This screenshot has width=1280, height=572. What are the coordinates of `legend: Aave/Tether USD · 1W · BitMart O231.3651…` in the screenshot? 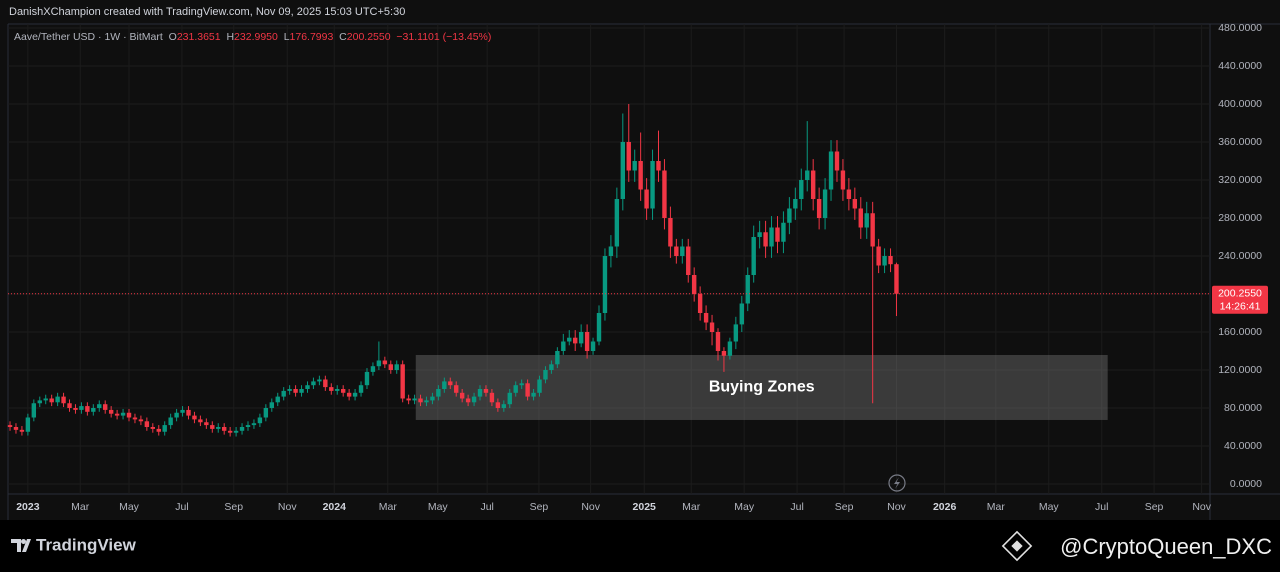 It's located at (252, 37).